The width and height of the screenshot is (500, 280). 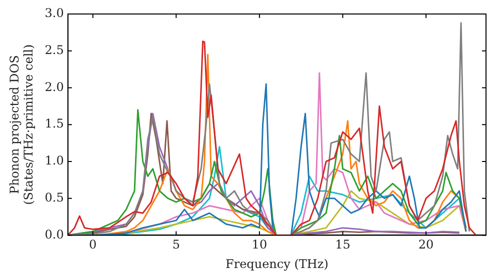 What do you see at coordinates (54, 234) in the screenshot?
I see `y-tick-label: 0.0` at bounding box center [54, 234].